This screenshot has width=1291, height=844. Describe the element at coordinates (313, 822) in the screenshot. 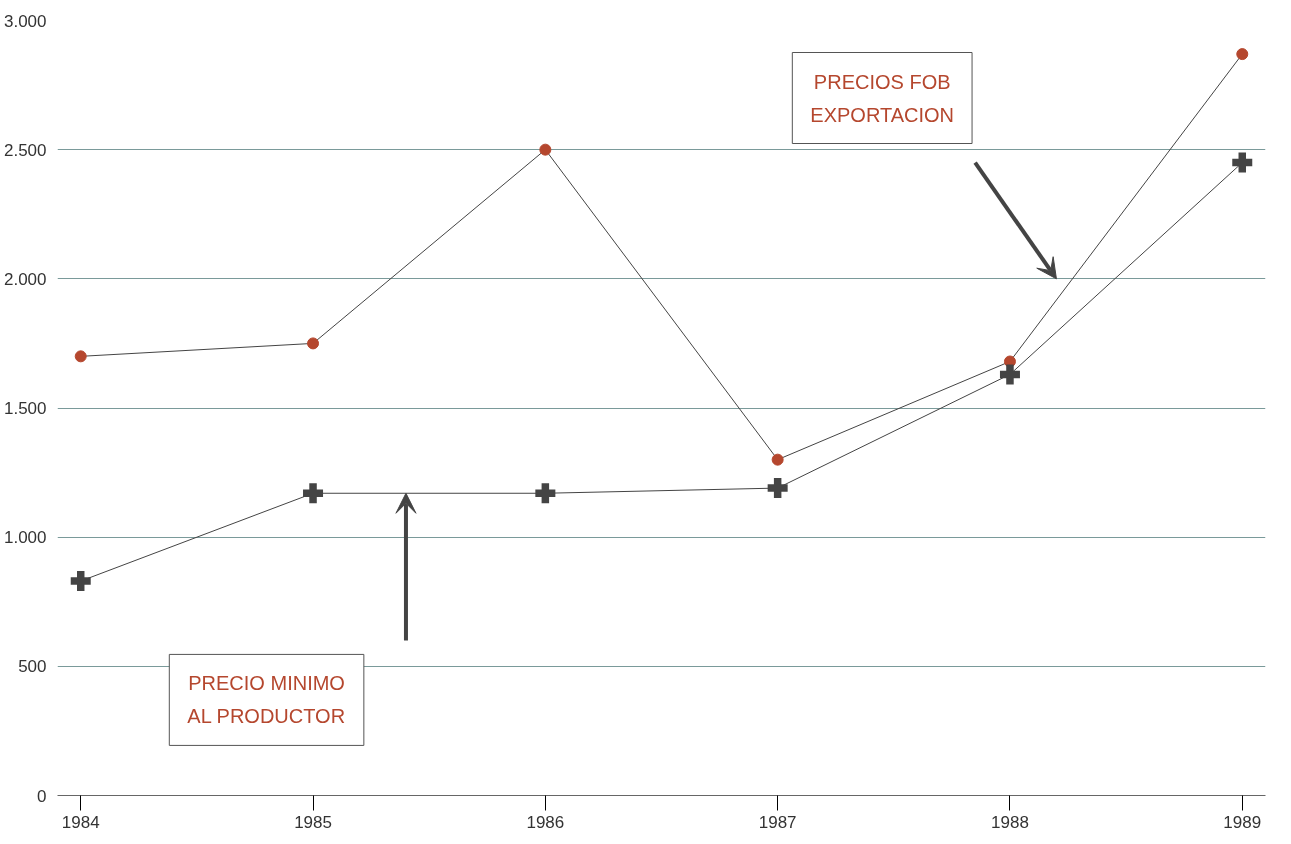

I see `x-tick-label: 1985` at that location.